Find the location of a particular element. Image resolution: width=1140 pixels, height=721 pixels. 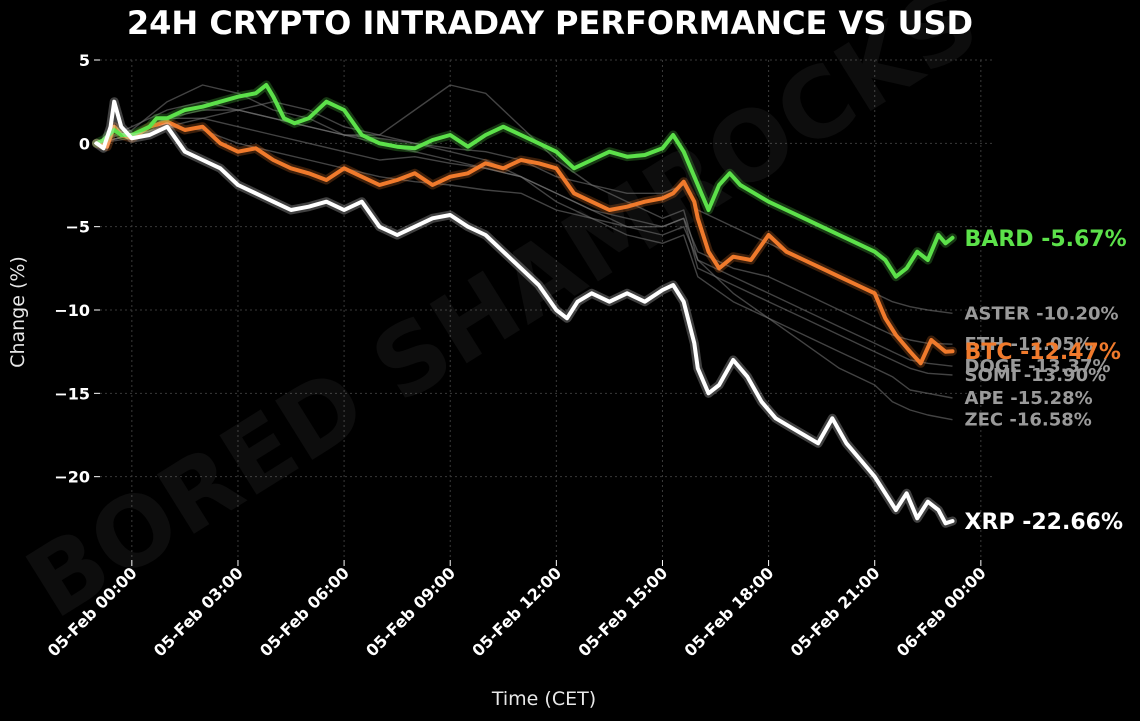

chart-title: 24H CRYPTO INTRADAY PERFORMANCE VS USD is located at coordinates (550, 23).